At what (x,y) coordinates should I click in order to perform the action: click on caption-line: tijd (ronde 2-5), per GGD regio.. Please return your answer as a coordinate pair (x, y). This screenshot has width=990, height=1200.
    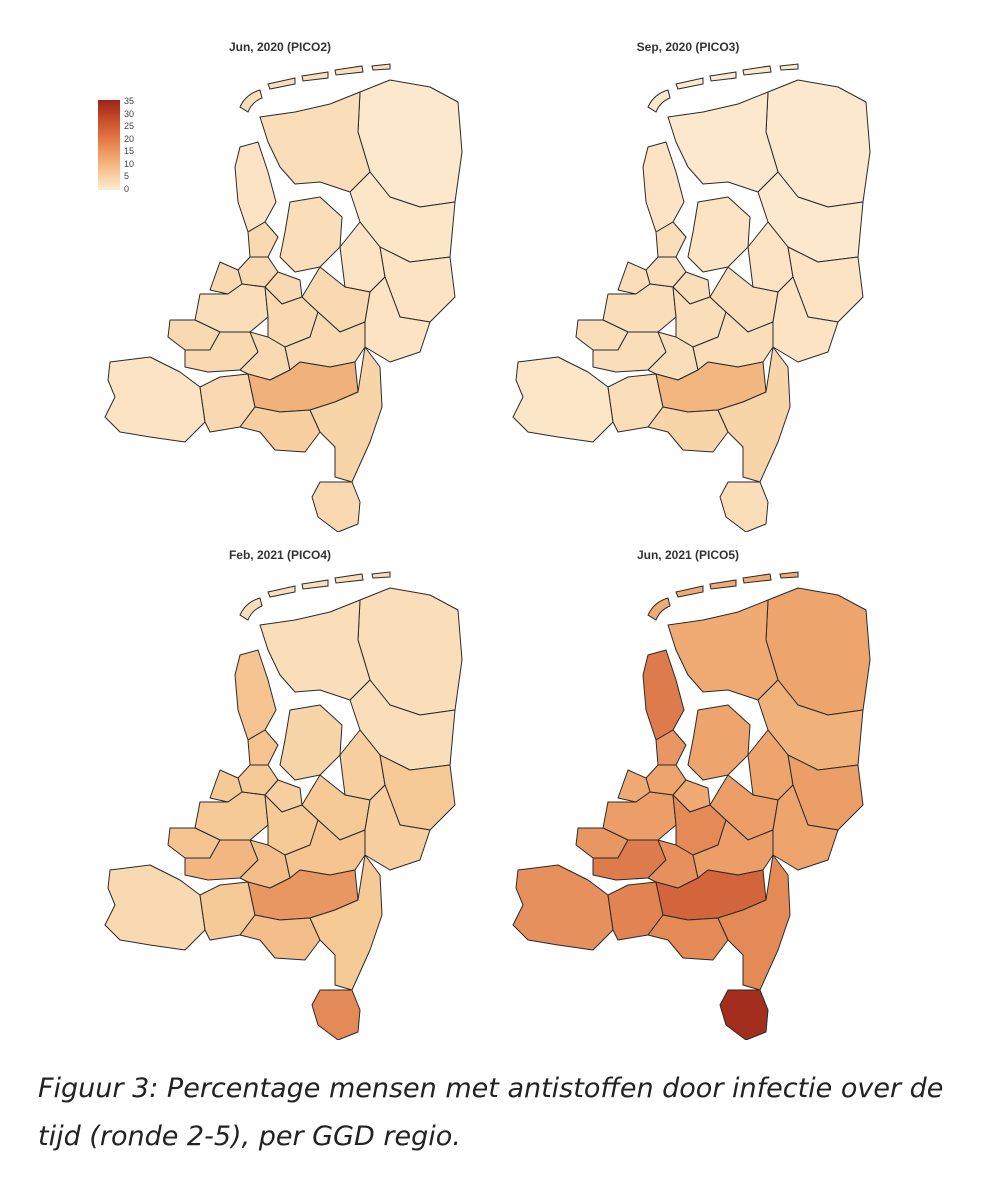
    Looking at the image, I should click on (249, 1136).